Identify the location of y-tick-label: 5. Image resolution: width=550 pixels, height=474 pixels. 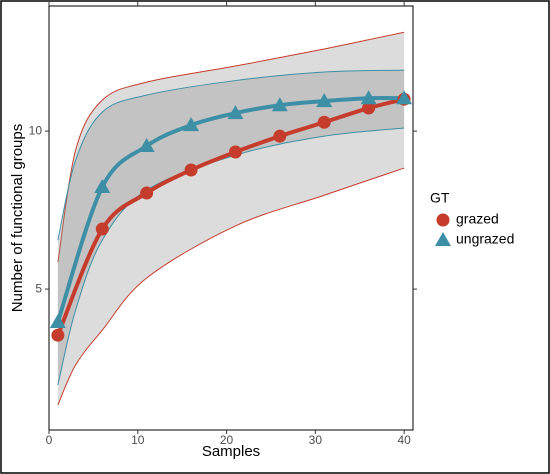
(38, 288).